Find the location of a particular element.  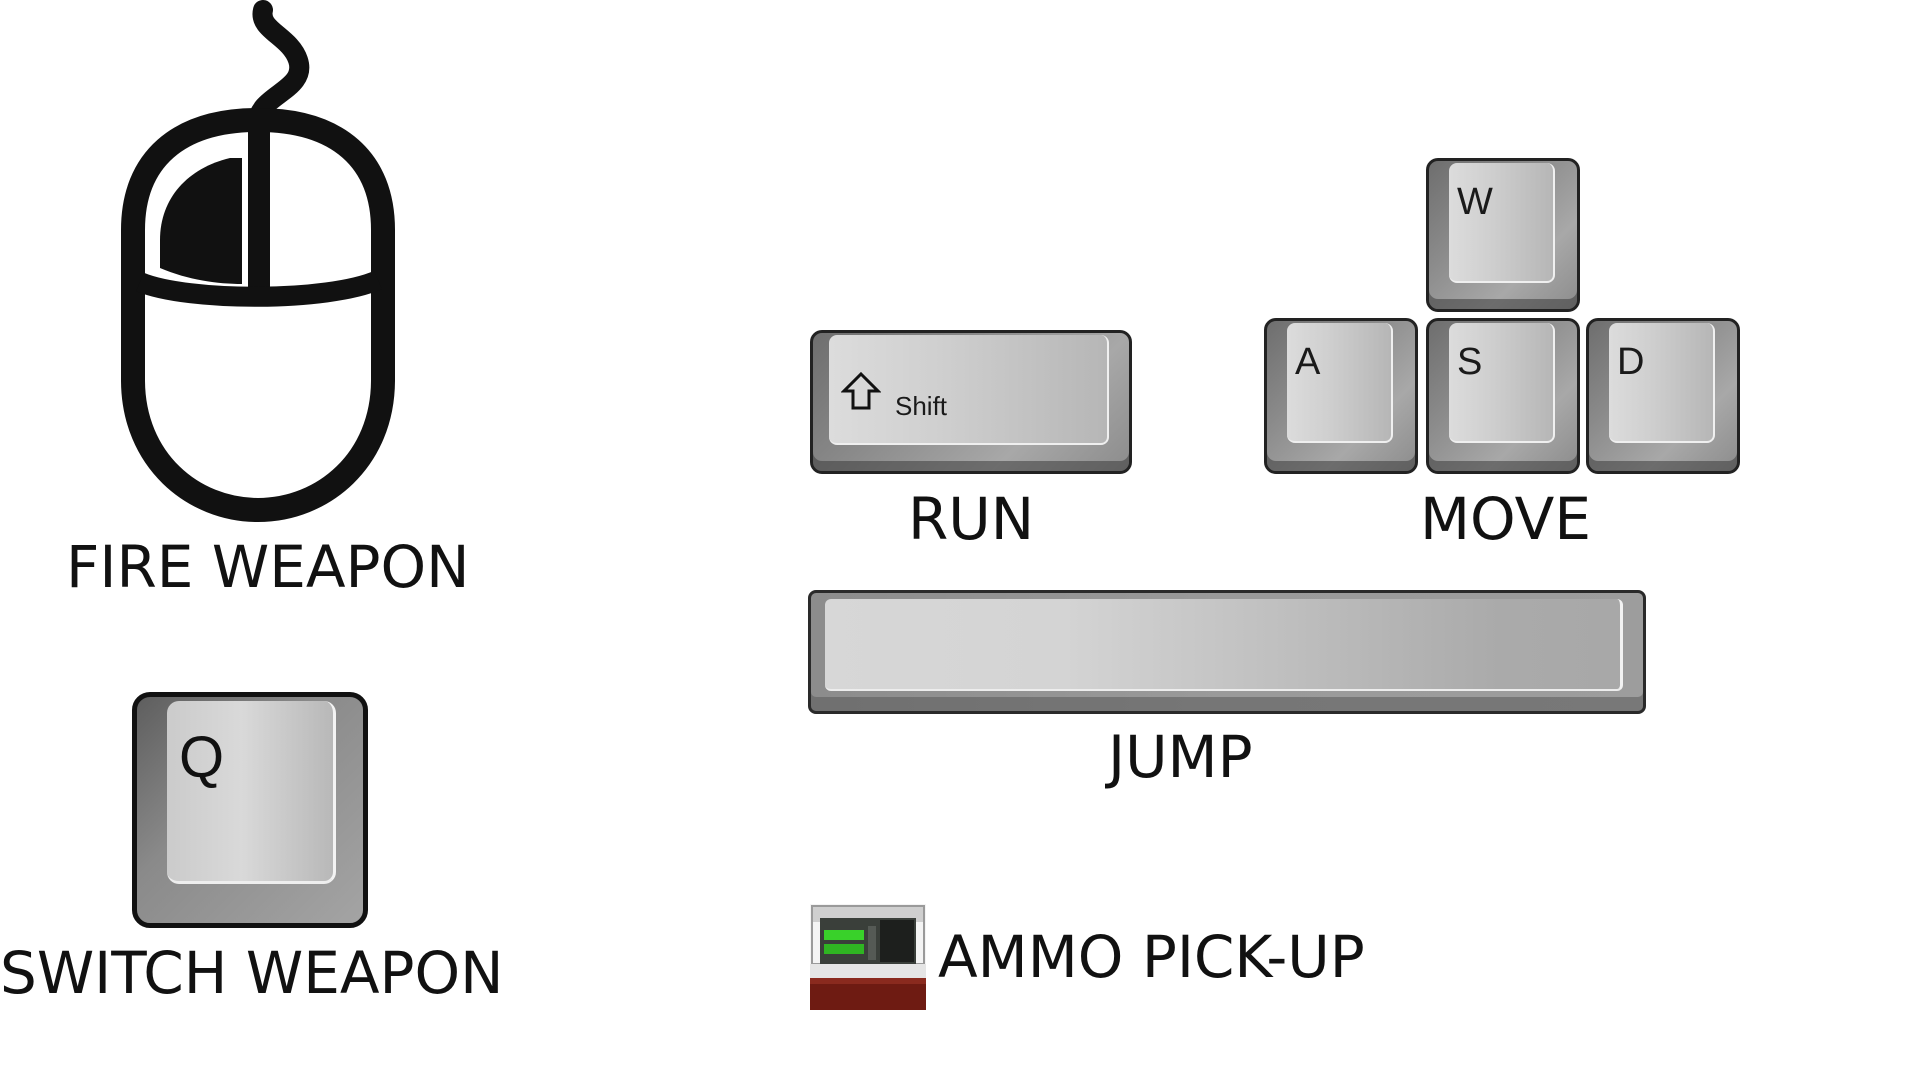

shift-key-legend: Shift is located at coordinates (921, 406).